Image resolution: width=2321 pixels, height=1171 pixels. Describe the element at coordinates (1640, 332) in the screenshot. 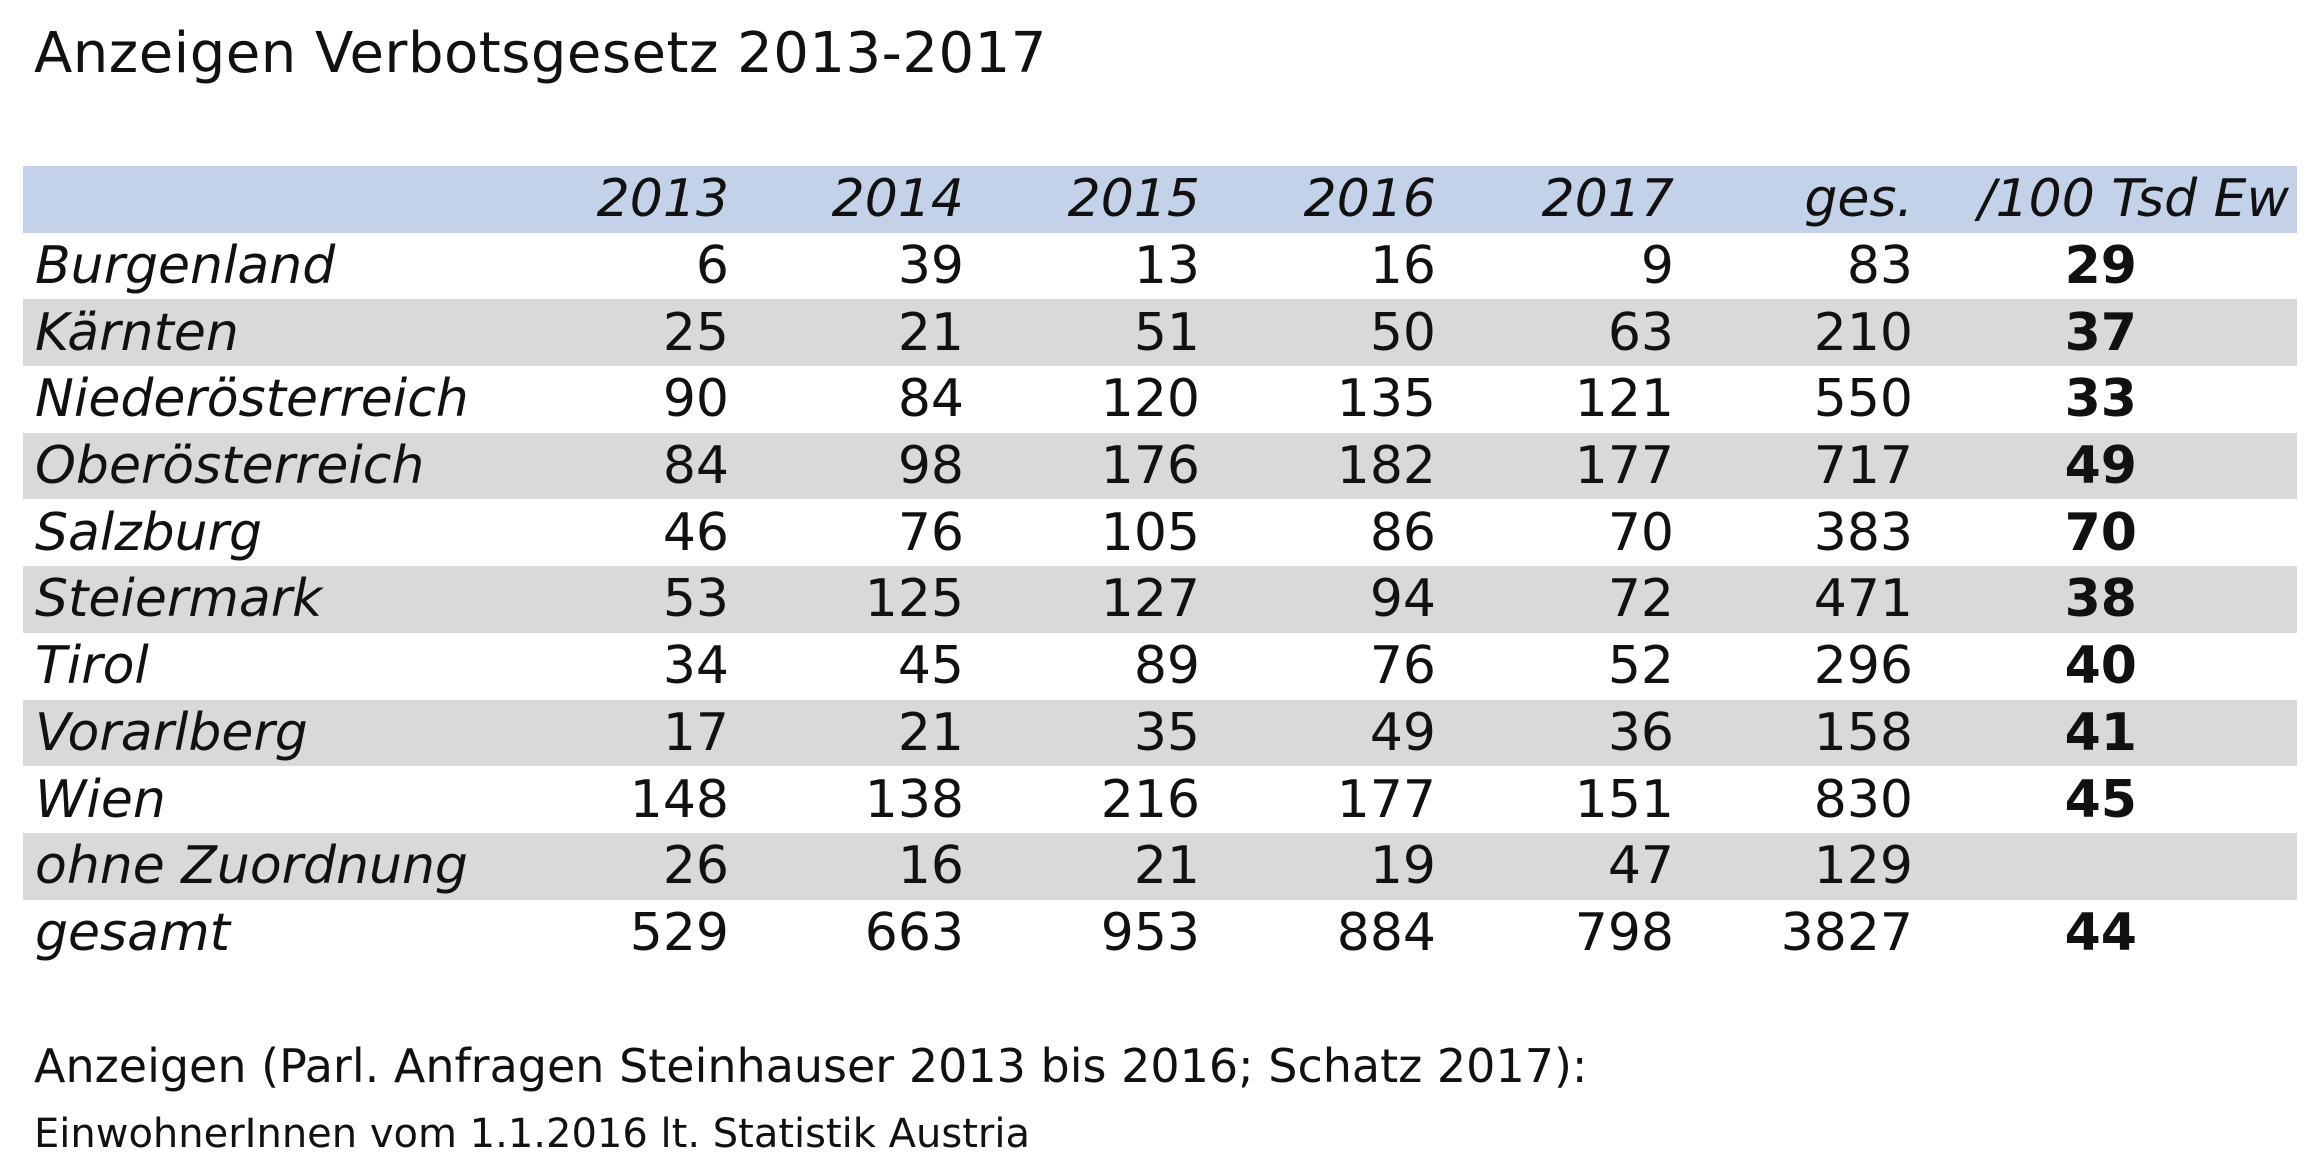

I see `table-cell: 63` at that location.